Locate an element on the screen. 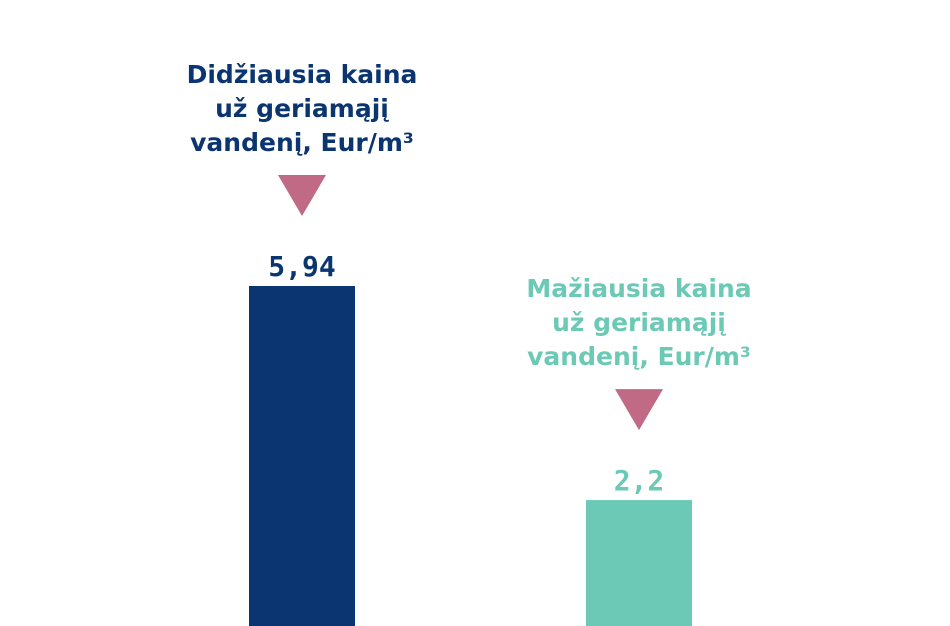 The width and height of the screenshot is (950, 626). data-label-max: 5,94 is located at coordinates (301, 266).